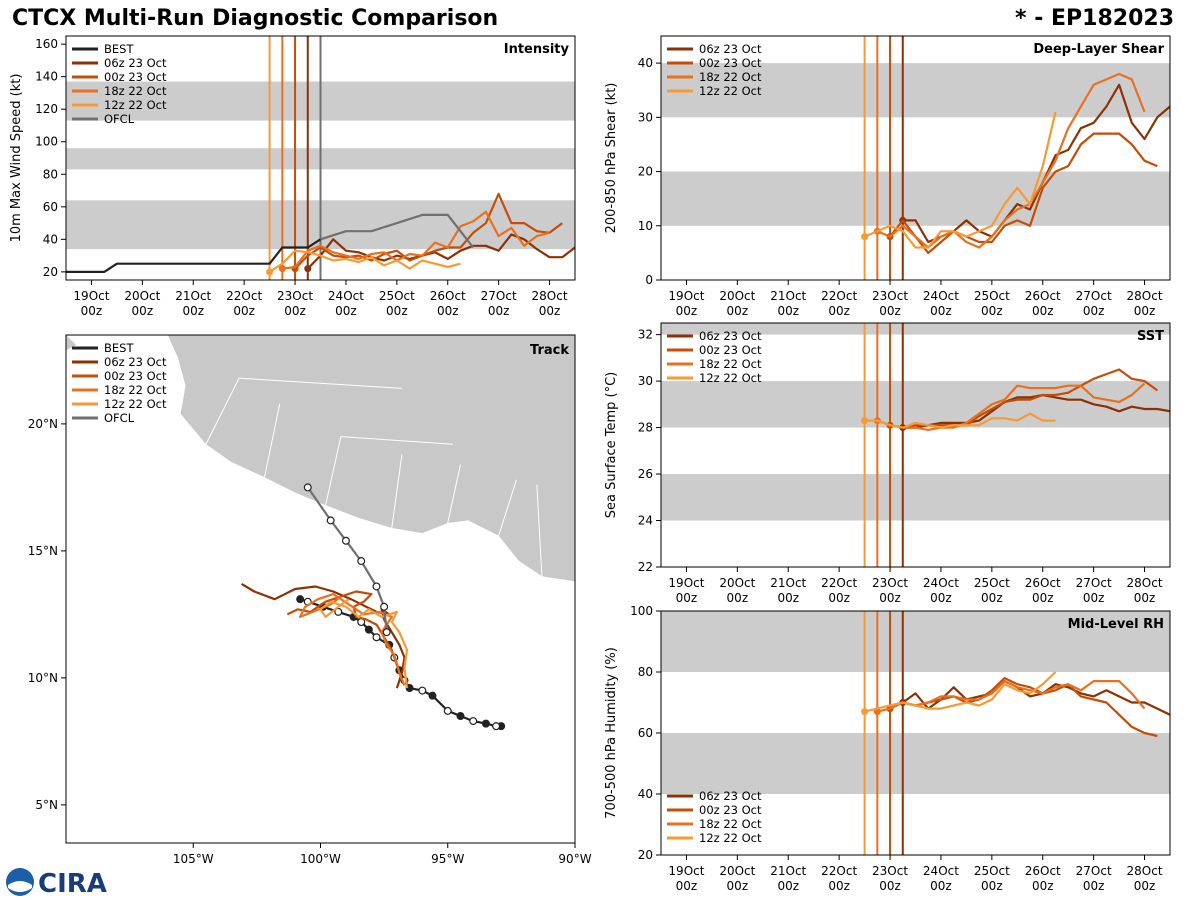 Image resolution: width=1200 pixels, height=900 pixels. What do you see at coordinates (397, 296) in the screenshot?
I see `intensity-xtick-date: 25Oct` at bounding box center [397, 296].